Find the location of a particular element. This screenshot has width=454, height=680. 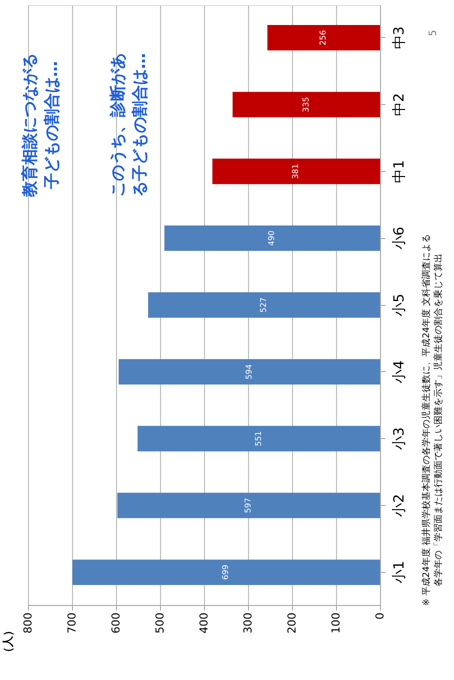

x-tick-label: 700 is located at coordinates (72, 623).